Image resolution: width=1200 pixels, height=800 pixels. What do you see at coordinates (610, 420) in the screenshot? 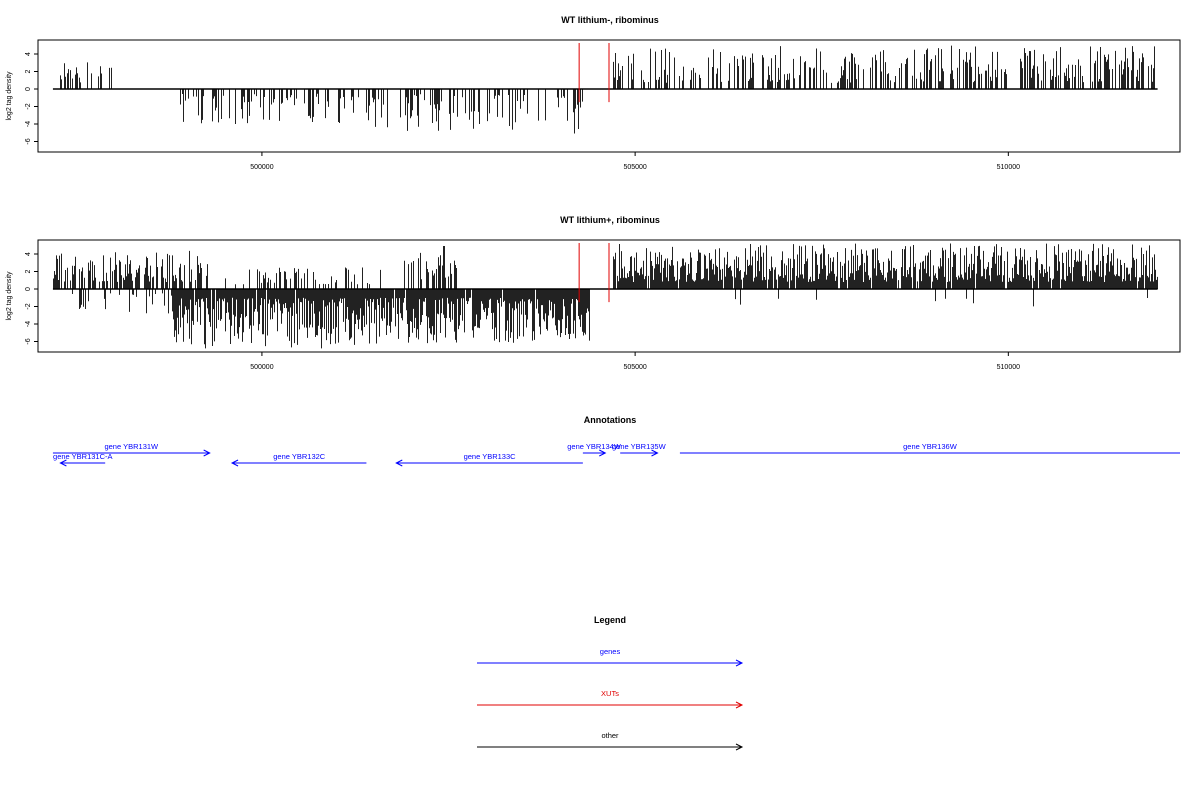
I see `annotations-title: Annotations` at bounding box center [610, 420].